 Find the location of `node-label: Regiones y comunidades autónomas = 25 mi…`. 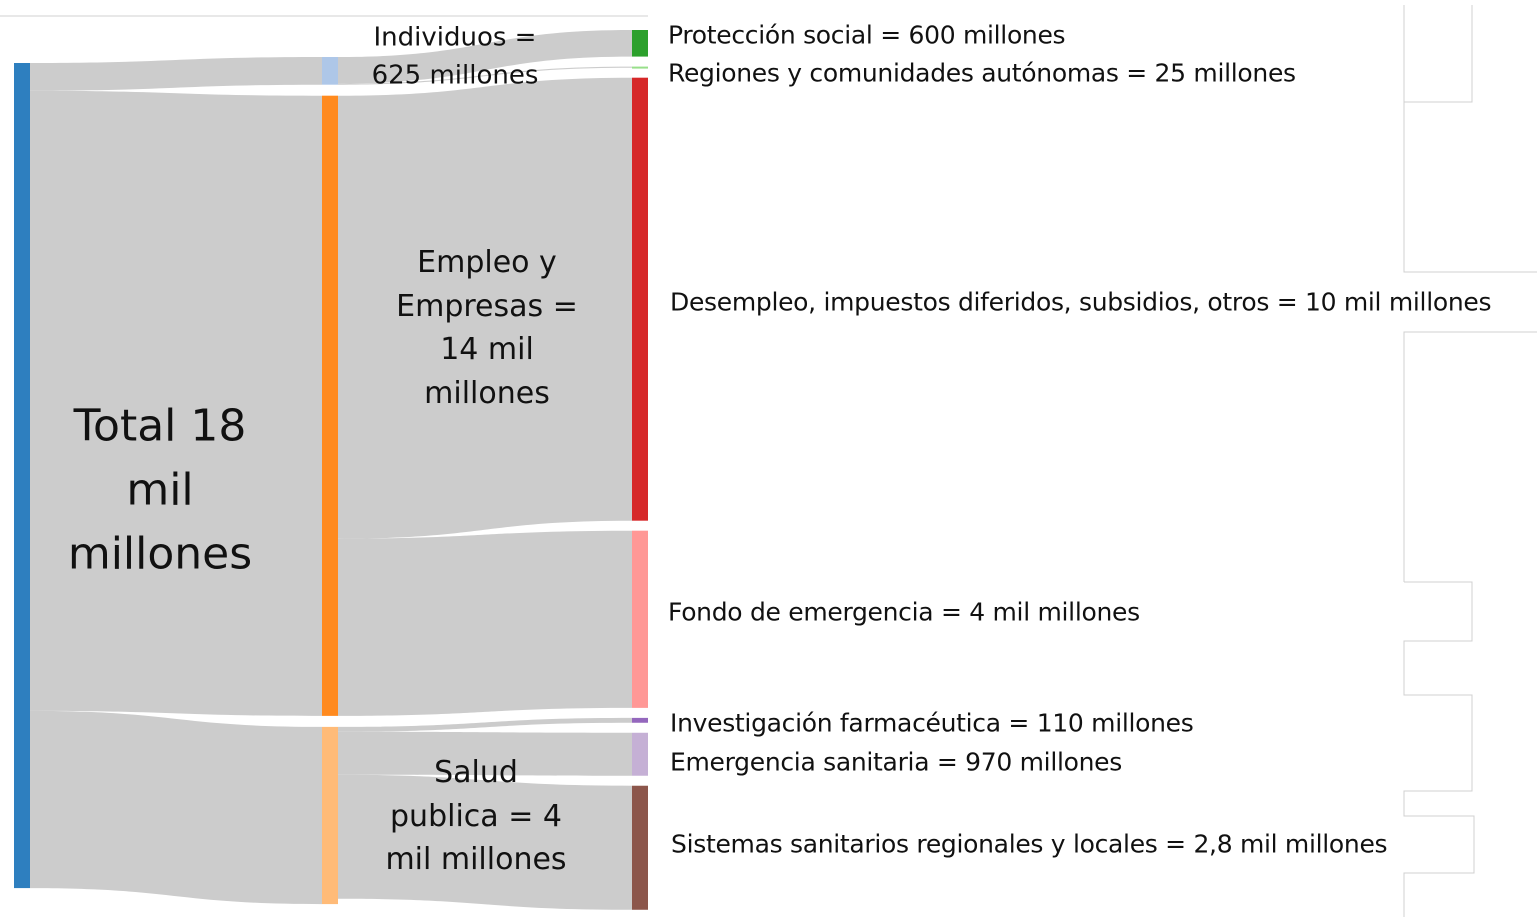

node-label: Regiones y comunidades autónomas = 25 mi… is located at coordinates (982, 73).